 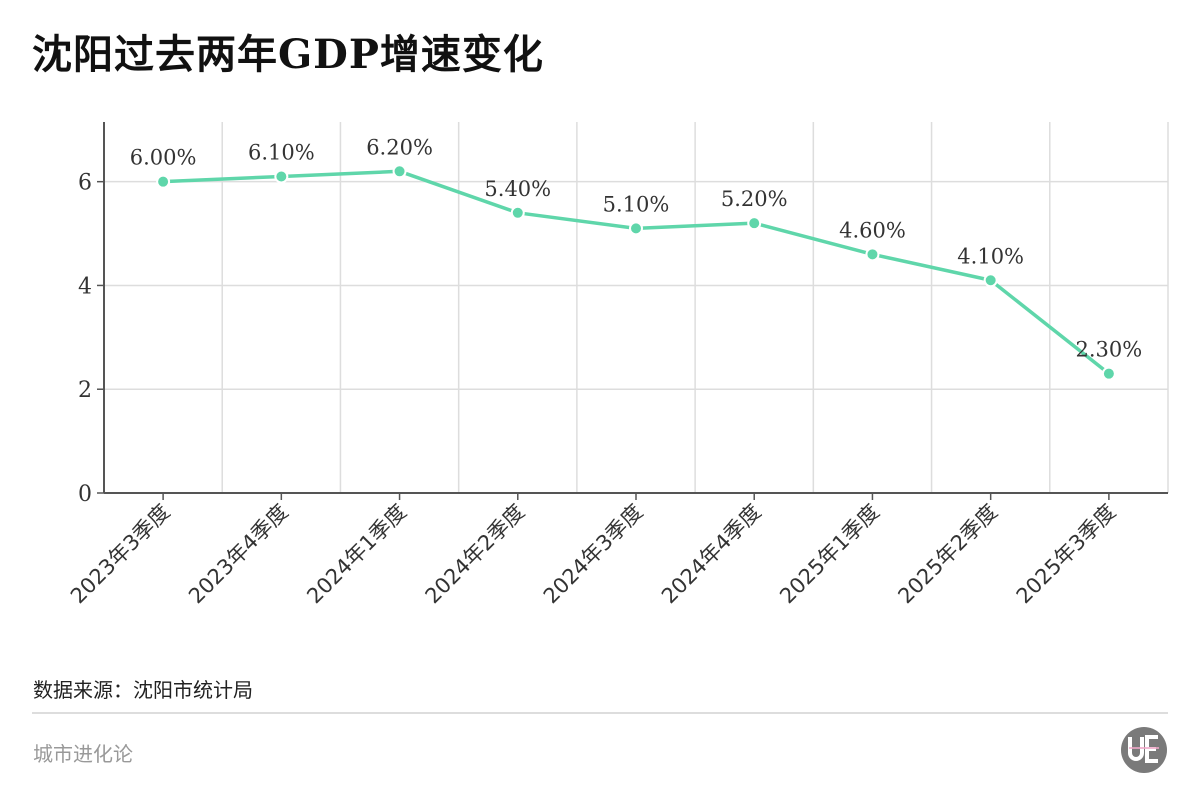 I want to click on data-label: 4.10%, so click(x=990, y=256).